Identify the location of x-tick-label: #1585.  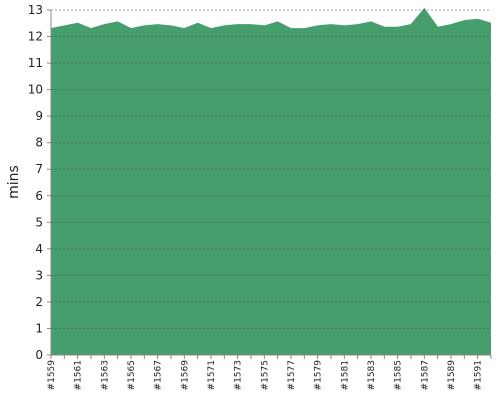
(399, 375).